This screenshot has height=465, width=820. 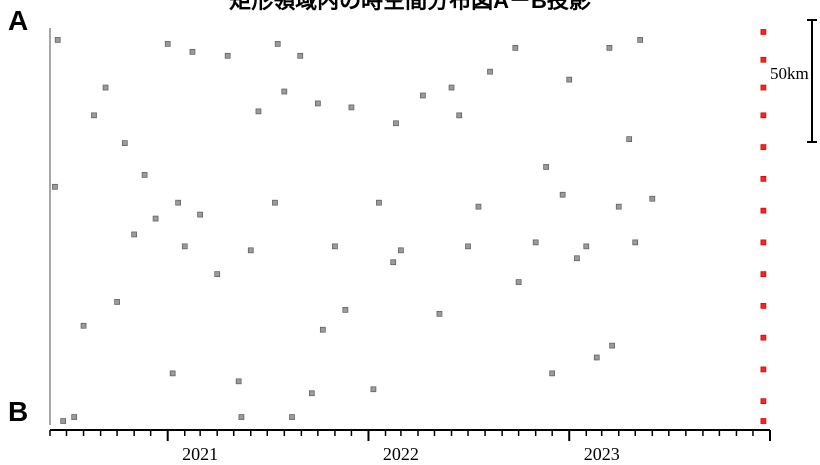 I want to click on x-axis-ticks, so click(x=410, y=435).